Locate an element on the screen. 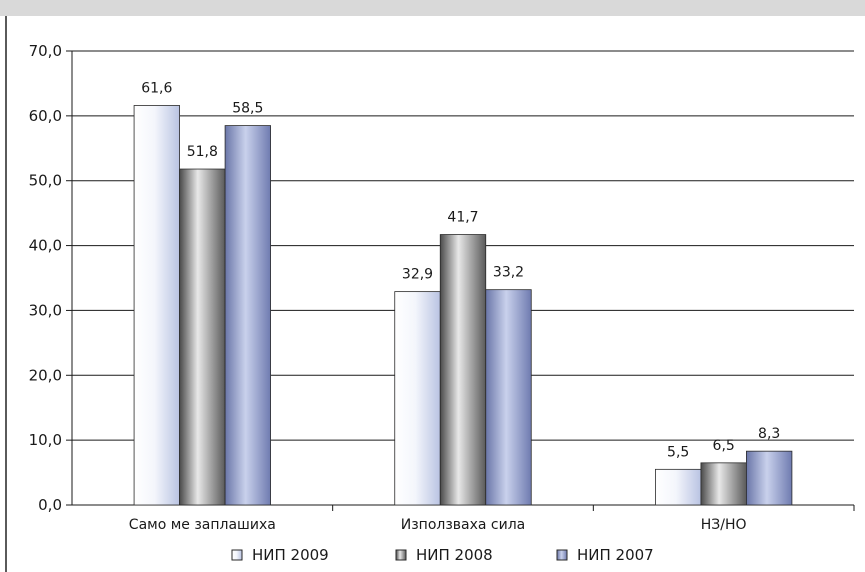  data-label: 58,5 is located at coordinates (247, 109).